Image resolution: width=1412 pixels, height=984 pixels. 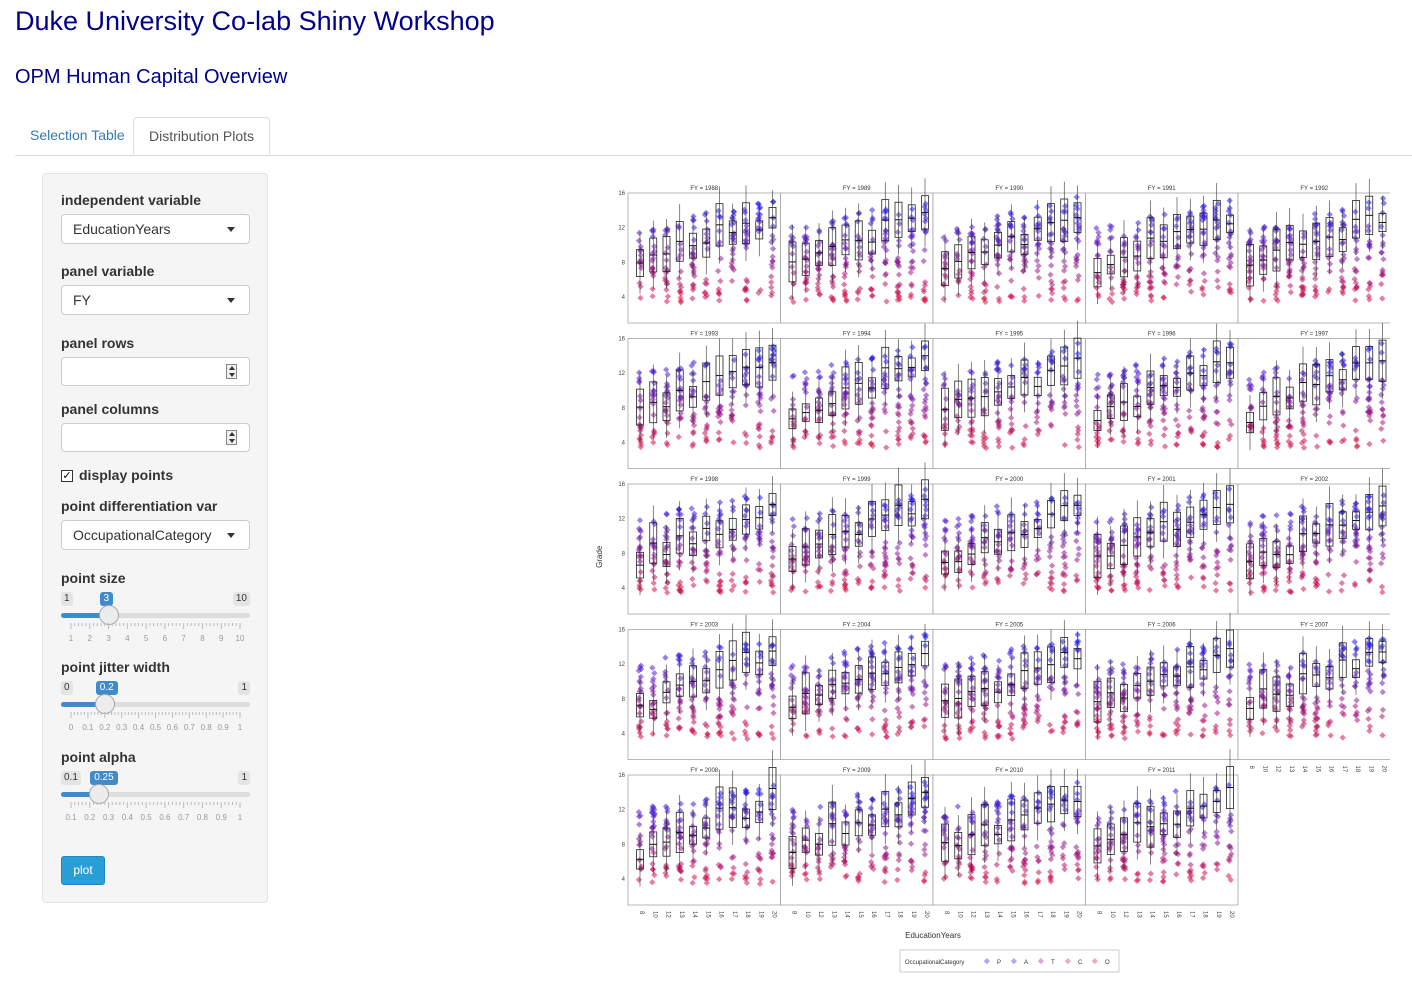 I want to click on y-tick-label: 12, so click(x=621, y=811).